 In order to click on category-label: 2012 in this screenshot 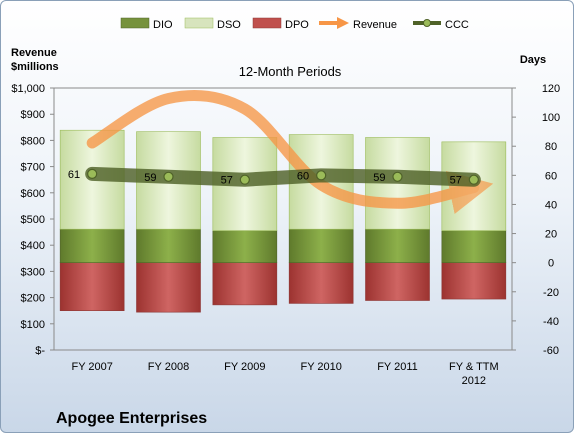, I will do `click(474, 381)`.